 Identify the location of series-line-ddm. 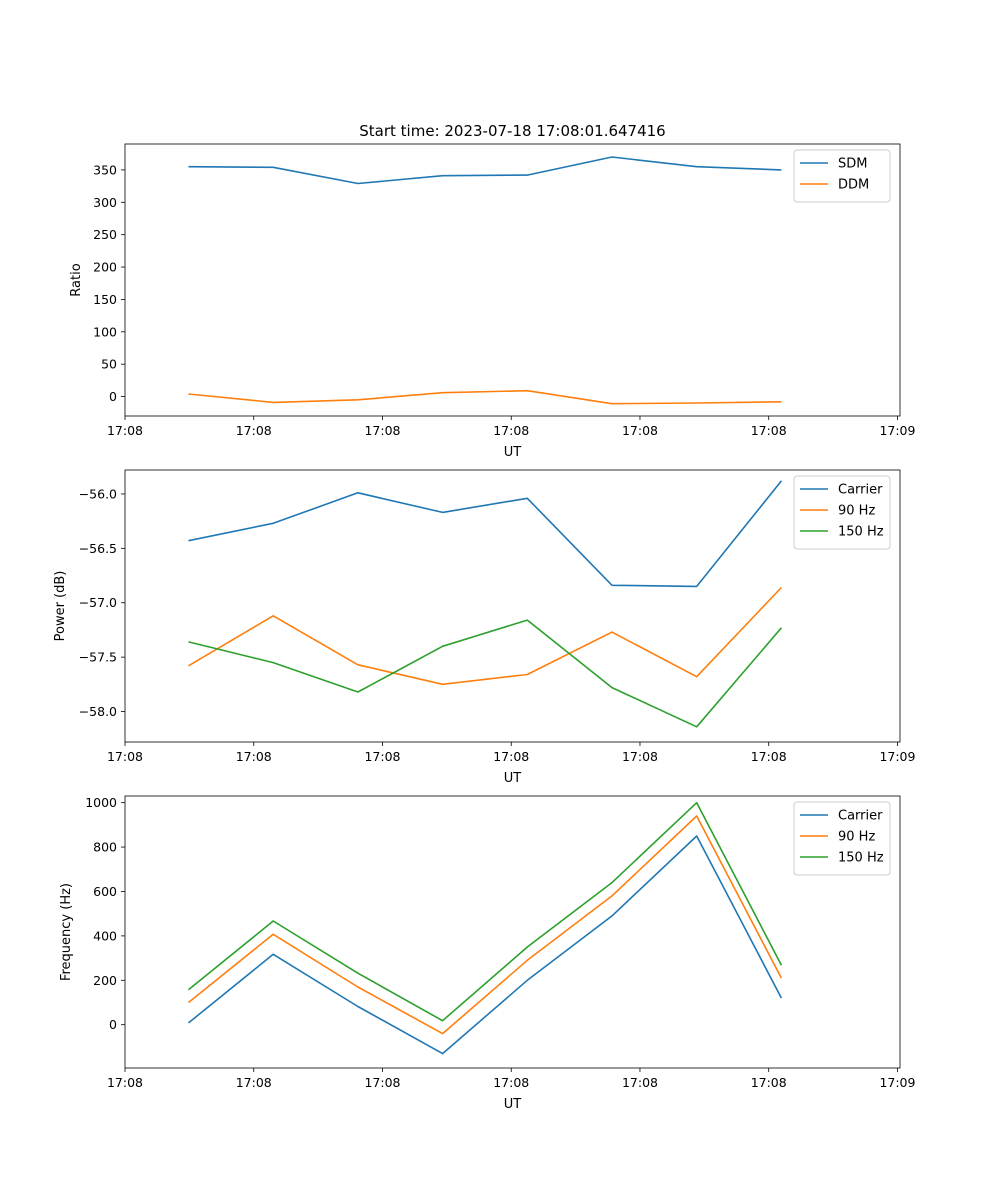
(485, 397).